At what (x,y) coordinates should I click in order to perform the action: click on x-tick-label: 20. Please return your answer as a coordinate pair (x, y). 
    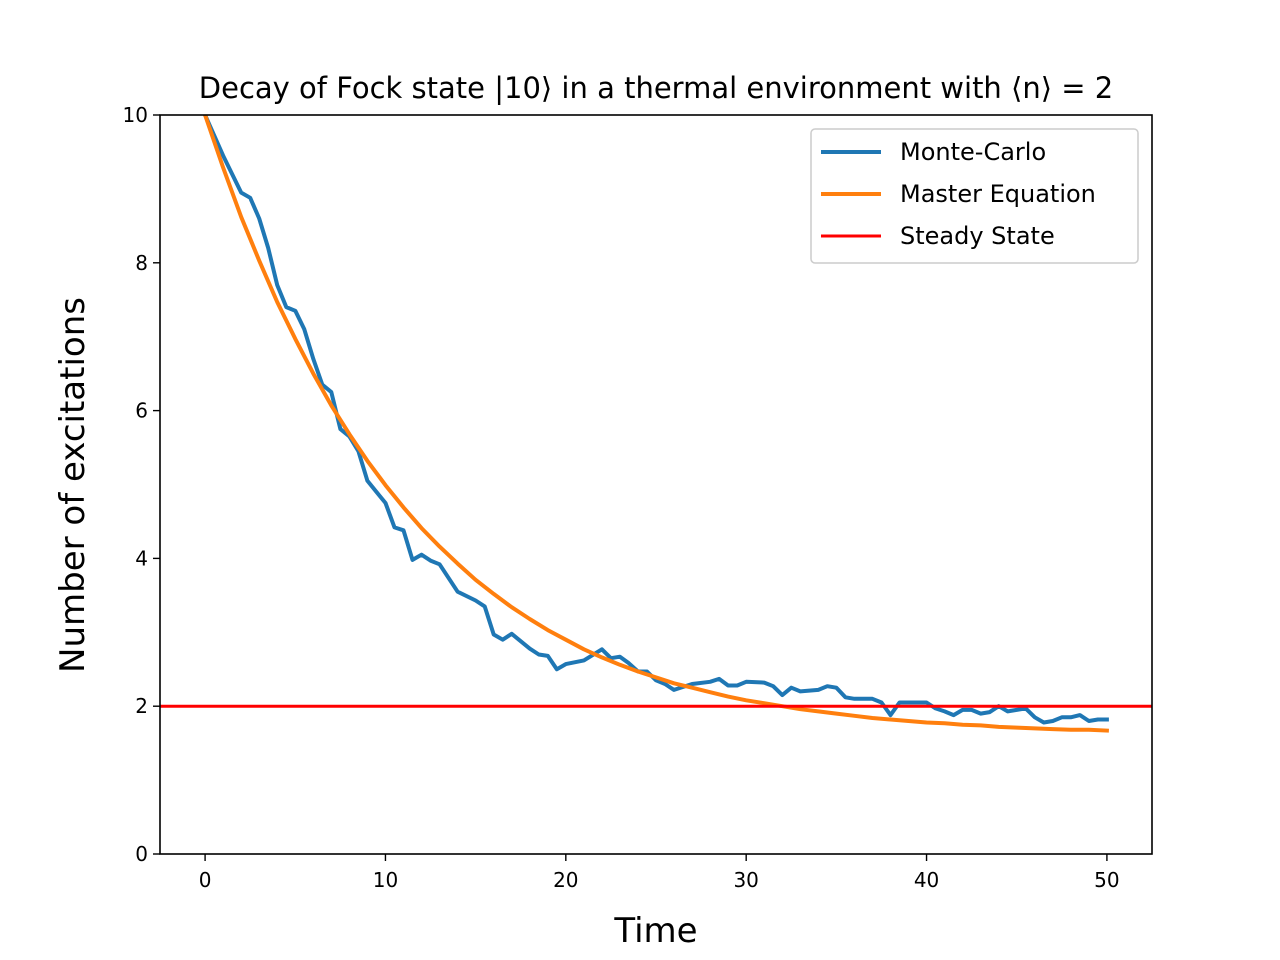
    Looking at the image, I should click on (565, 880).